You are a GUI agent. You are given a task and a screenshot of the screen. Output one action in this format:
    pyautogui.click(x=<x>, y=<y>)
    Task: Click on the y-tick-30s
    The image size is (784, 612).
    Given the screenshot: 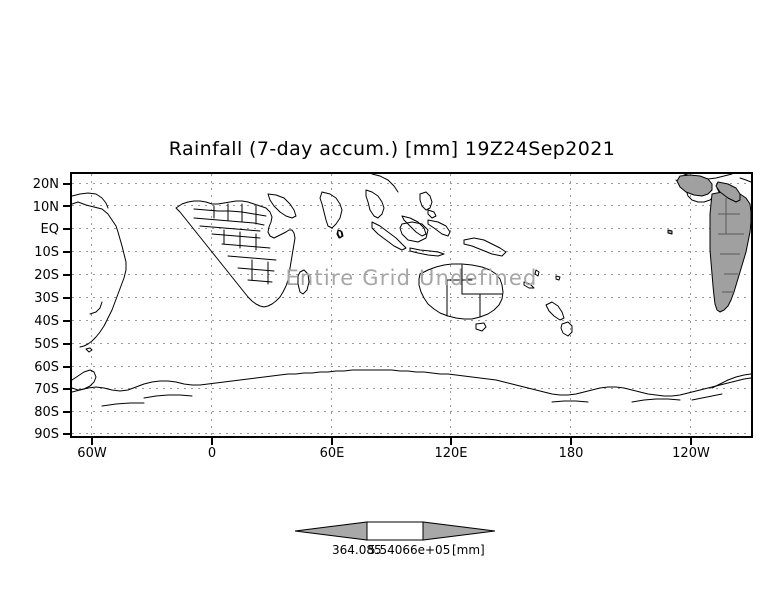 What is the action you would take?
    pyautogui.click(x=66, y=298)
    